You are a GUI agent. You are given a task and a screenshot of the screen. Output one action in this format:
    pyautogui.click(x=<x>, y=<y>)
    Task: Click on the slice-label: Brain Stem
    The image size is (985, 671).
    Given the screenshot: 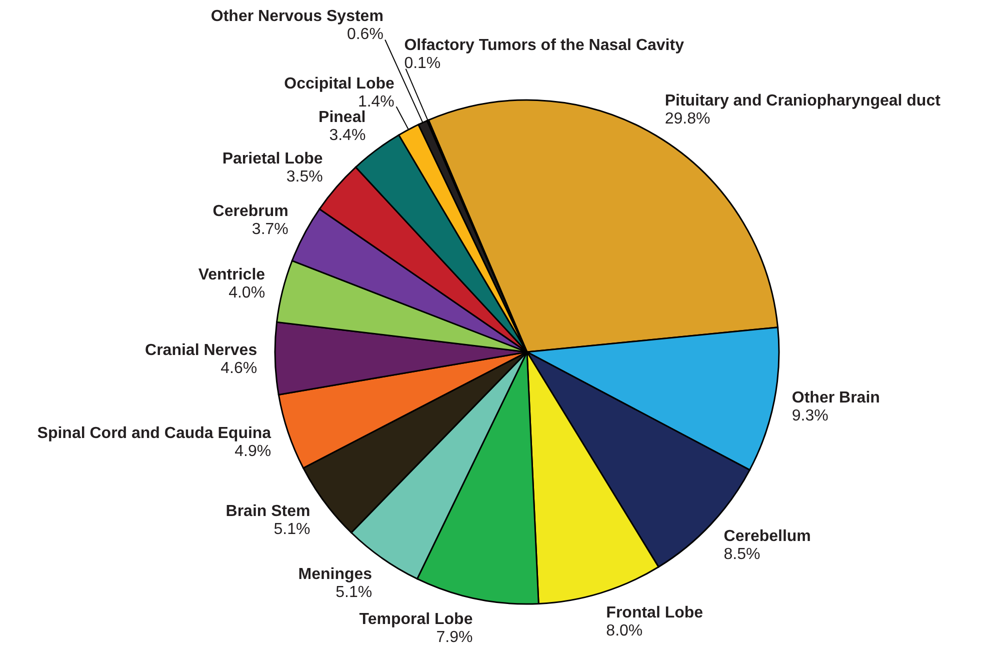 What is the action you would take?
    pyautogui.click(x=268, y=511)
    